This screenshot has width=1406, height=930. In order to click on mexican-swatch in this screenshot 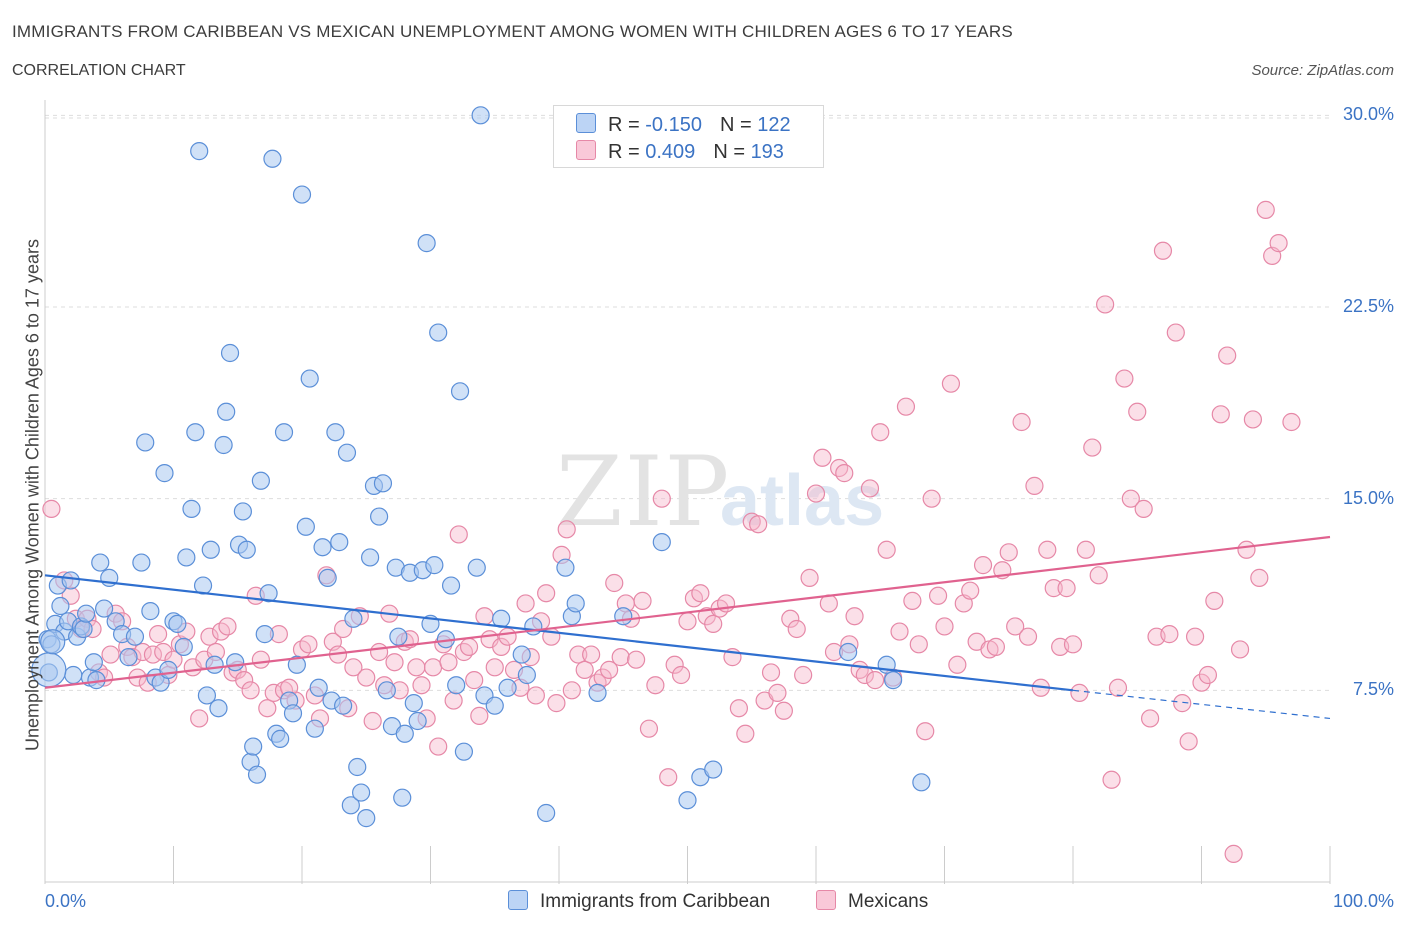, I will do `click(586, 150)`.